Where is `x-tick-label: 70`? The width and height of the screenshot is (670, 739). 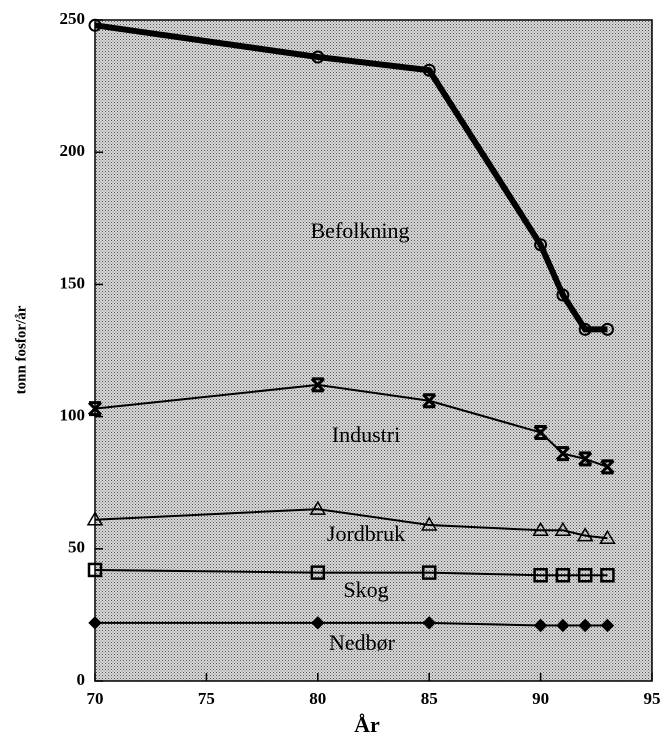 x-tick-label: 70 is located at coordinates (95, 698).